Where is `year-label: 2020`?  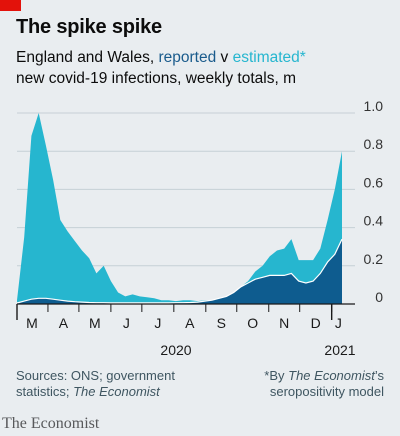
year-label: 2020 is located at coordinates (175, 350).